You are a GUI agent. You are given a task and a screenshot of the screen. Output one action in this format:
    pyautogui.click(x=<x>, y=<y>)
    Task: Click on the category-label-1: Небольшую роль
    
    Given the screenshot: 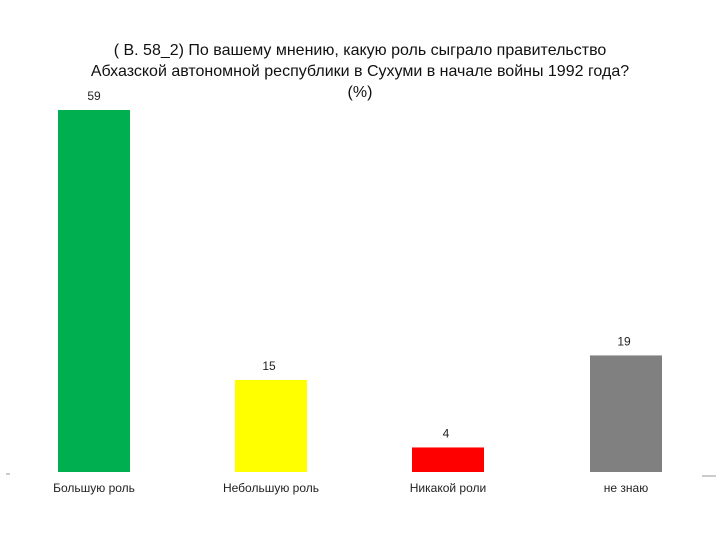 What is the action you would take?
    pyautogui.click(x=271, y=488)
    